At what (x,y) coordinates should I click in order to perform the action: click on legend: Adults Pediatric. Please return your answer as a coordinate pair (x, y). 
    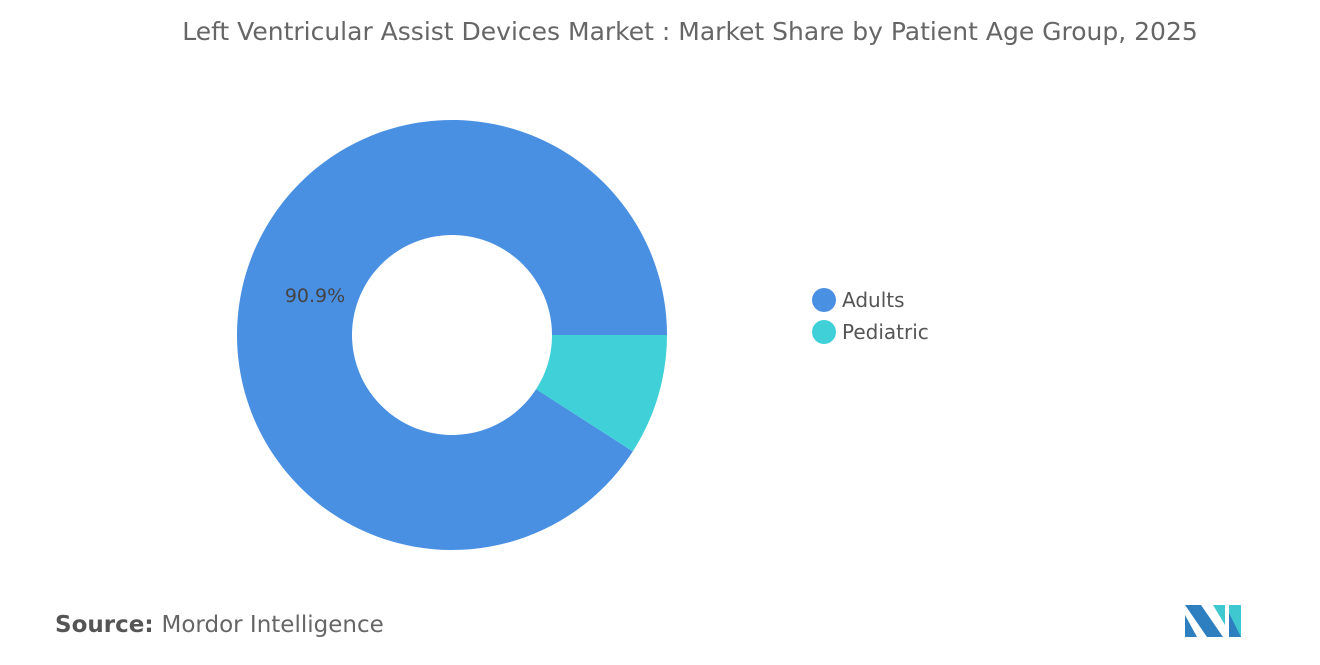
    Looking at the image, I should click on (870, 316).